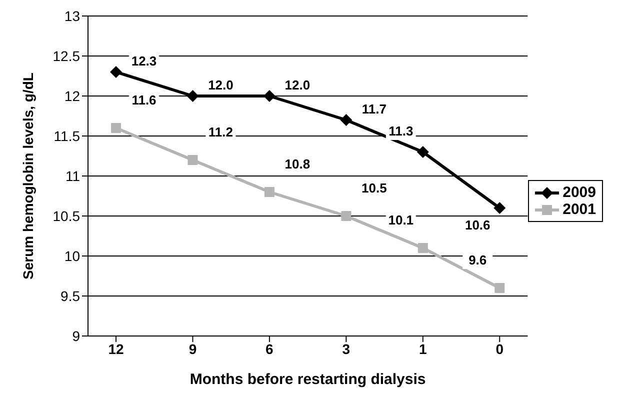 The width and height of the screenshot is (621, 402). What do you see at coordinates (270, 348) in the screenshot?
I see `x-tick-label: 6` at bounding box center [270, 348].